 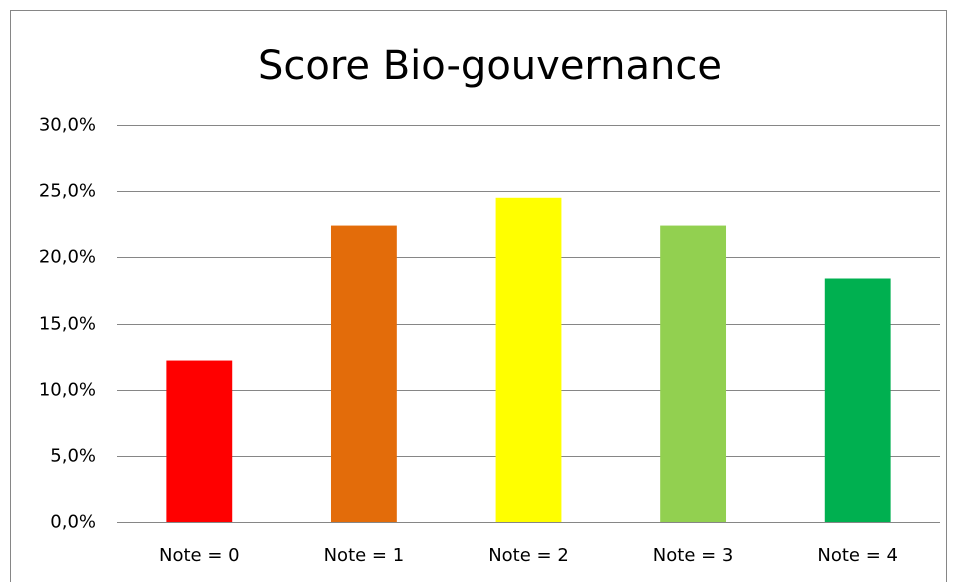 What do you see at coordinates (73, 456) in the screenshot?
I see `y-tick-label: 5,0%` at bounding box center [73, 456].